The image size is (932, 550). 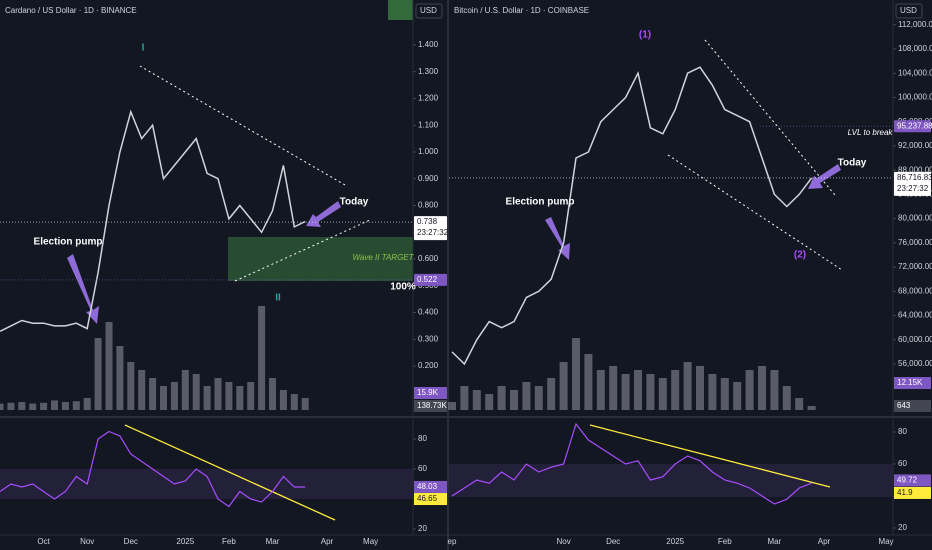 What do you see at coordinates (914, 177) in the screenshot?
I see `price-label: 86,716.83` at bounding box center [914, 177].